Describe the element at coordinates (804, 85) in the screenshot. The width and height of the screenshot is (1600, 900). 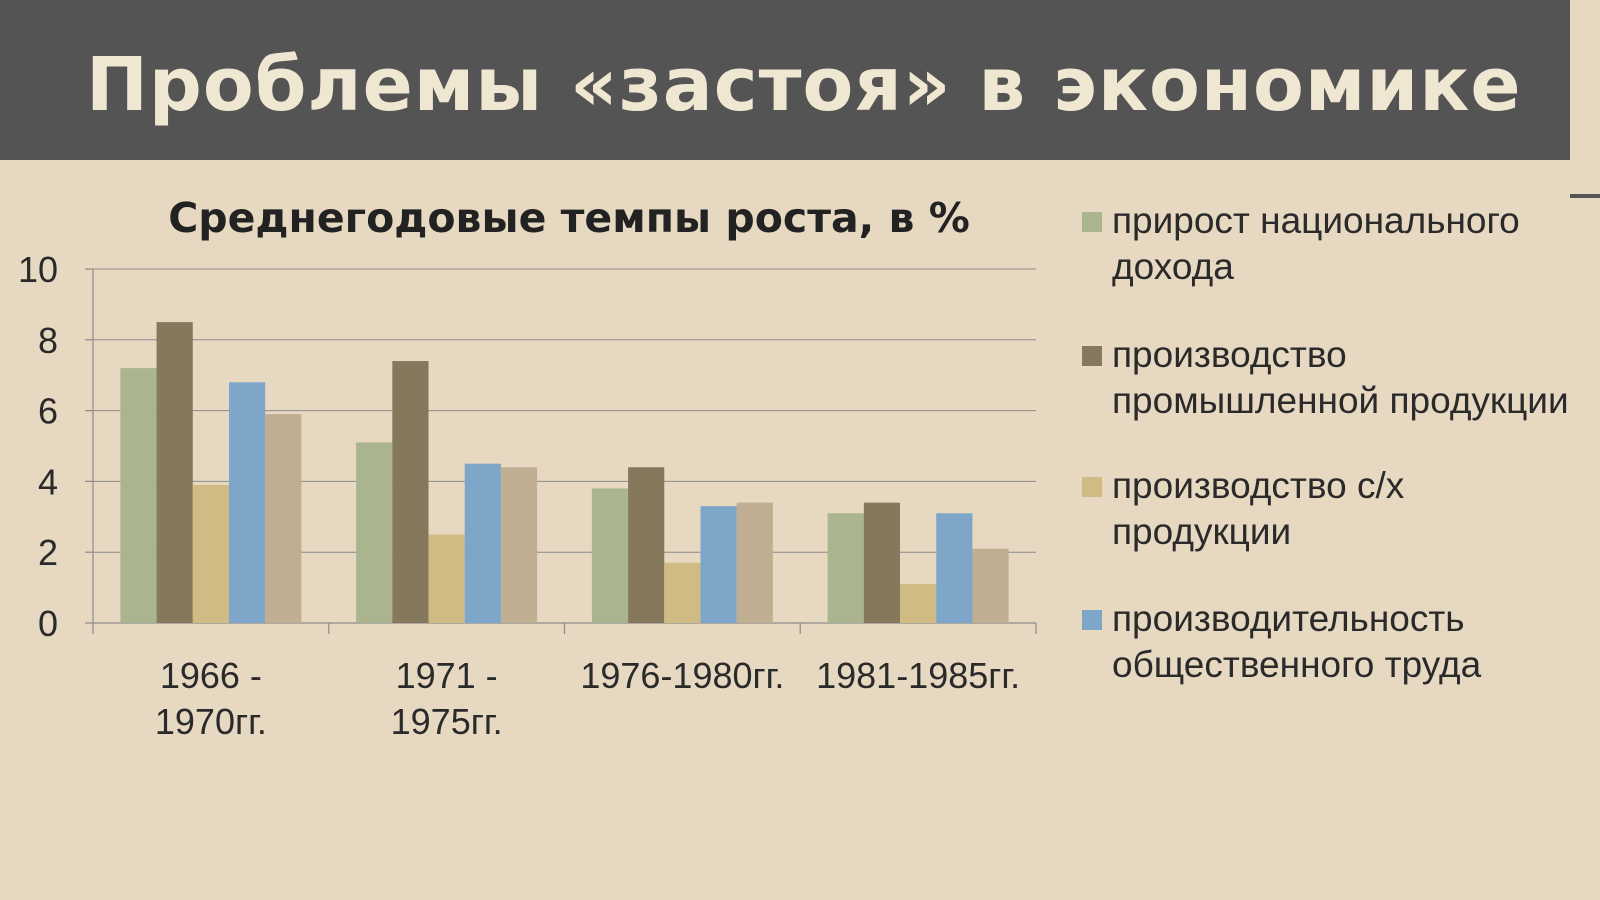
I see `slide-title: Проблемы «застоя» в экономике` at that location.